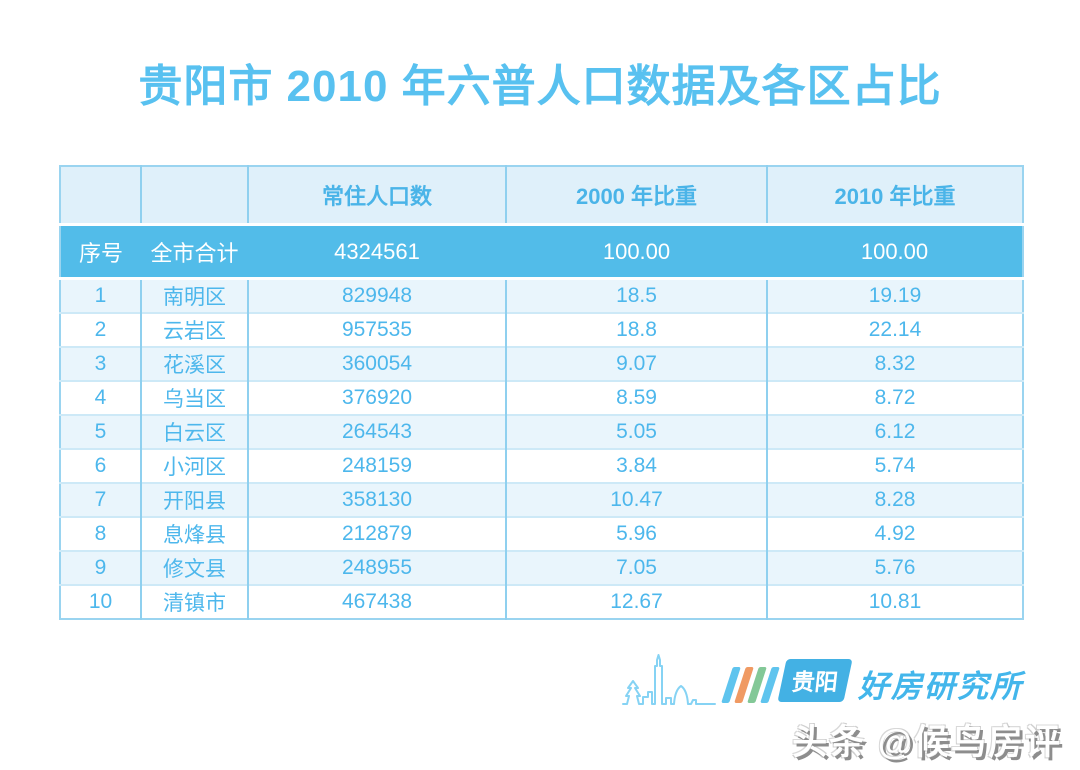 Image resolution: width=1080 pixels, height=770 pixels. I want to click on cell-district: 南明区, so click(194, 295).